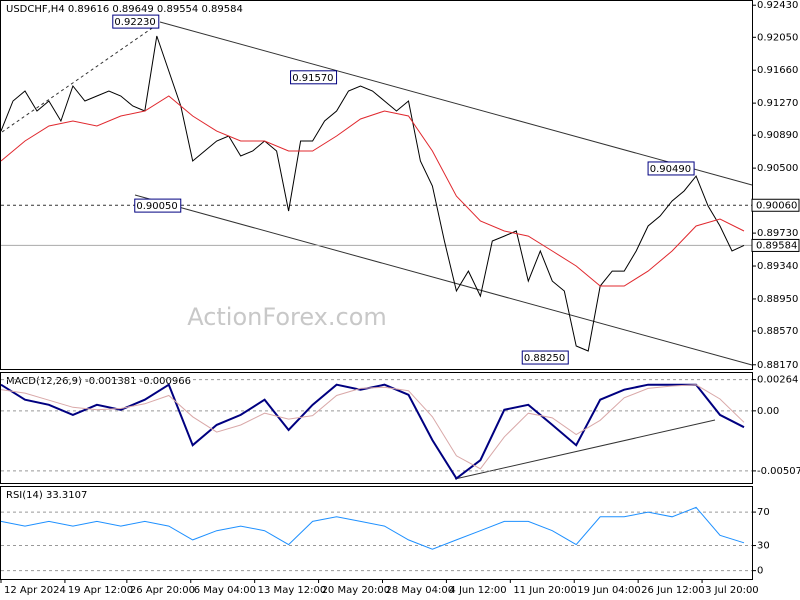 The image size is (800, 600). I want to click on y-tick-label: 0.00264, so click(777, 380).